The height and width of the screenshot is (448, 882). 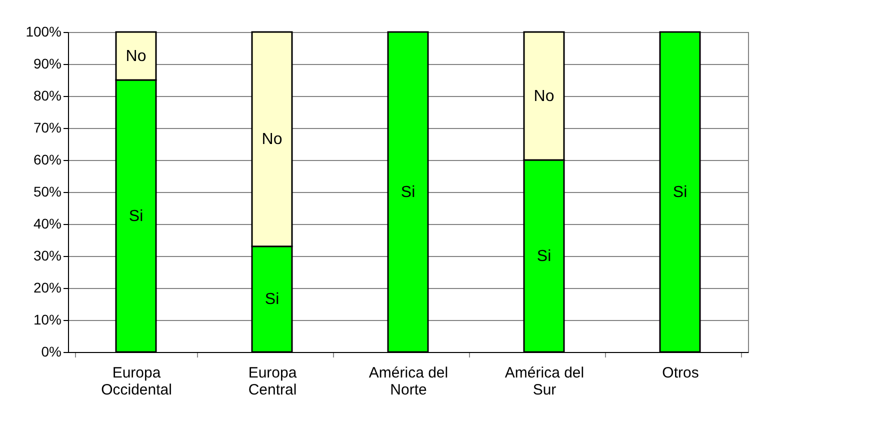 What do you see at coordinates (51, 352) in the screenshot?
I see `y-tick-label: 0%` at bounding box center [51, 352].